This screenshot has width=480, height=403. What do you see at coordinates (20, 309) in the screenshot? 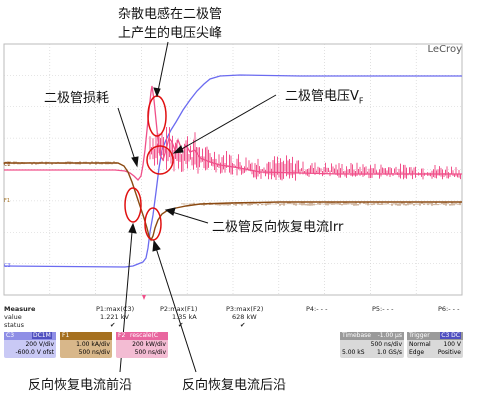
I see `measure-title: Measure` at bounding box center [20, 309].